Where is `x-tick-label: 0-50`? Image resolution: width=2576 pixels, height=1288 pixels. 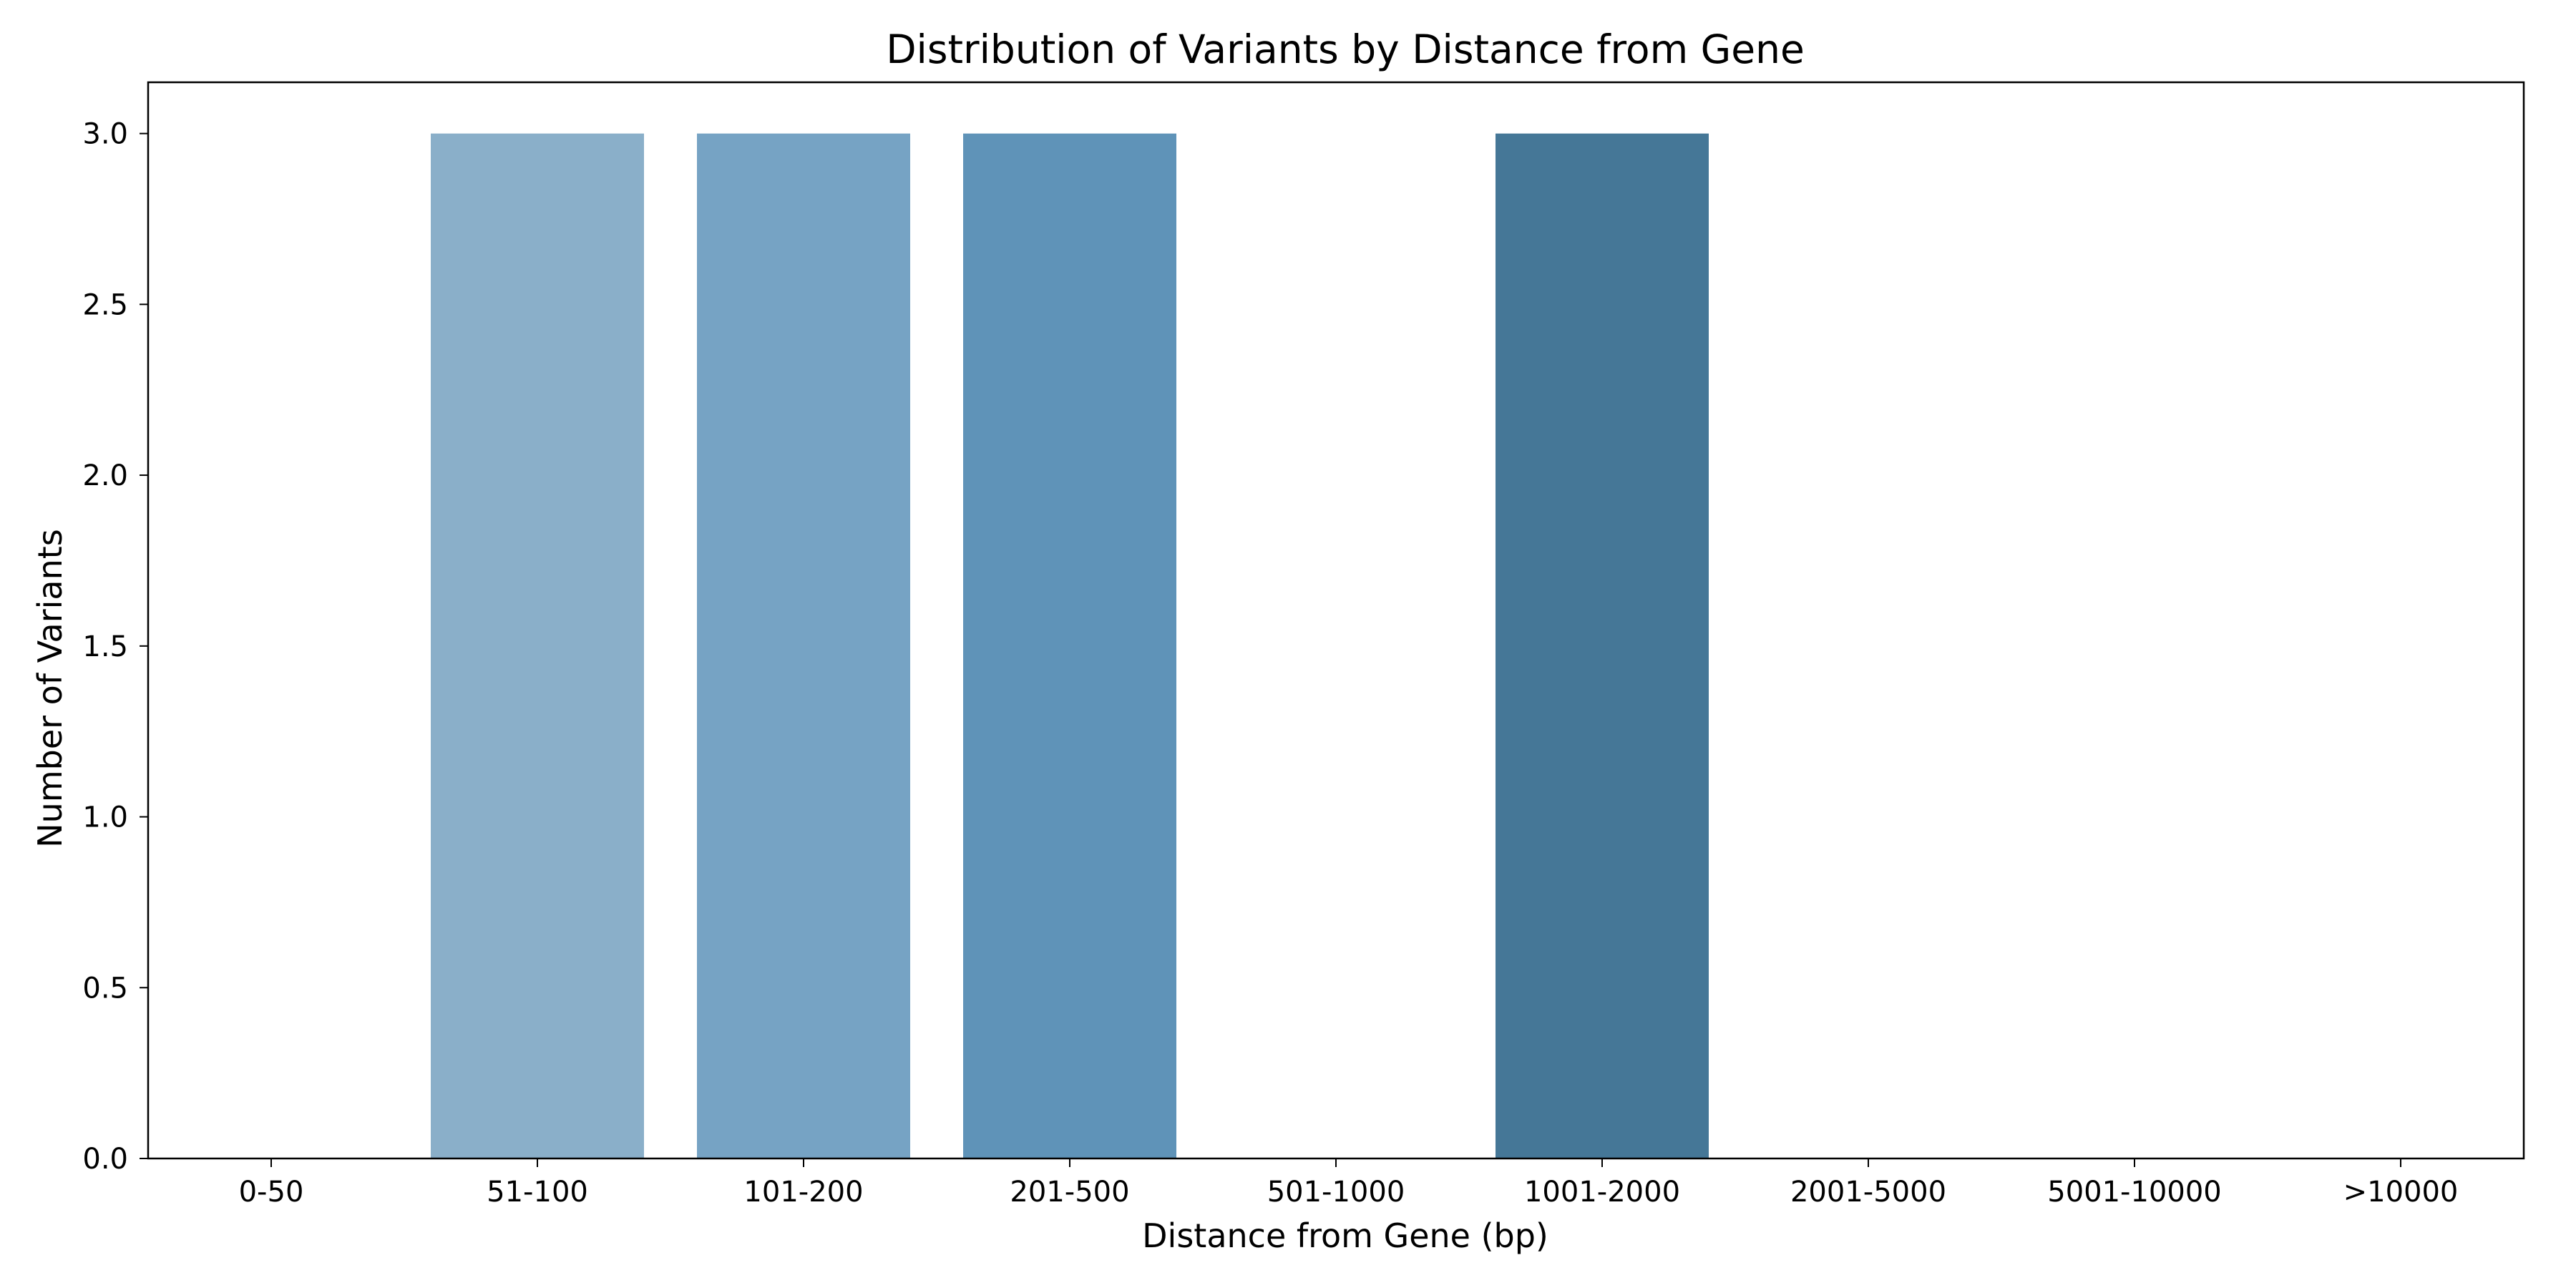 x-tick-label: 0-50 is located at coordinates (271, 1192).